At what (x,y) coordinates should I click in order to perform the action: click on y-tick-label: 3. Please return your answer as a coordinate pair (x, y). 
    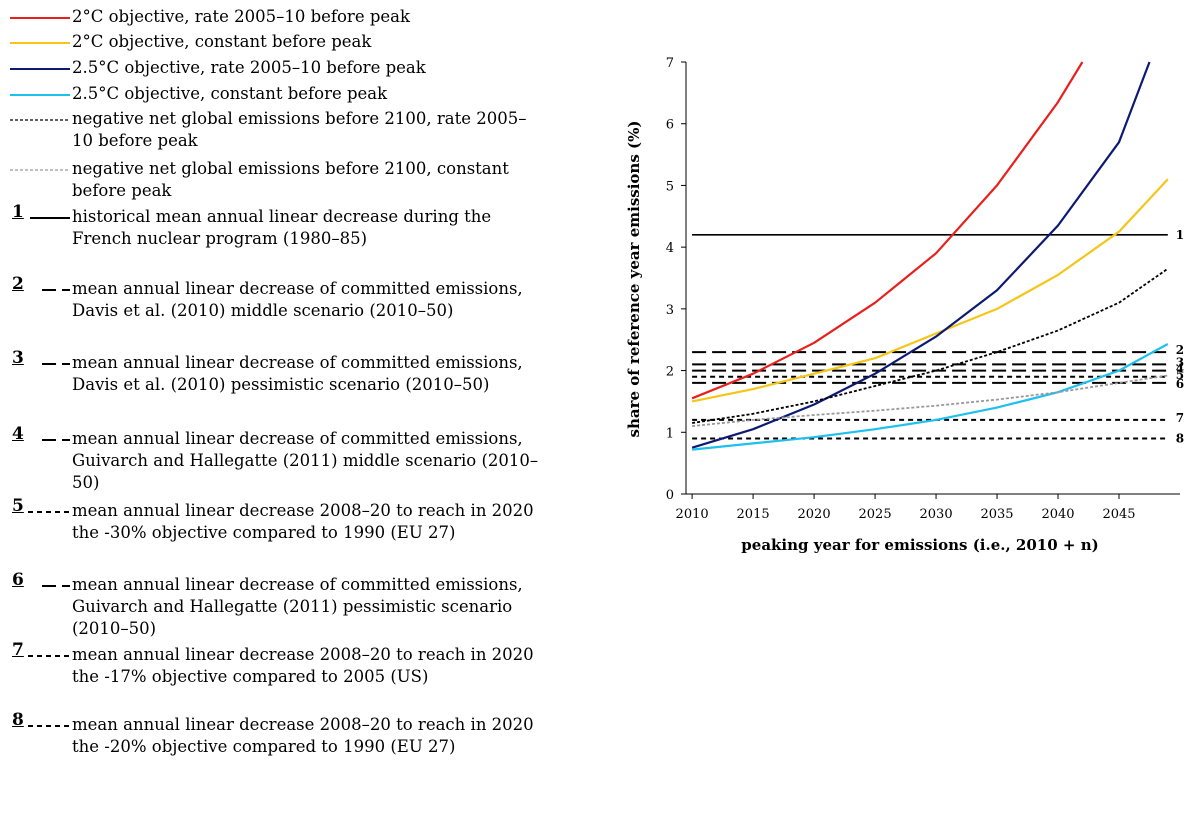
    Looking at the image, I should click on (670, 310).